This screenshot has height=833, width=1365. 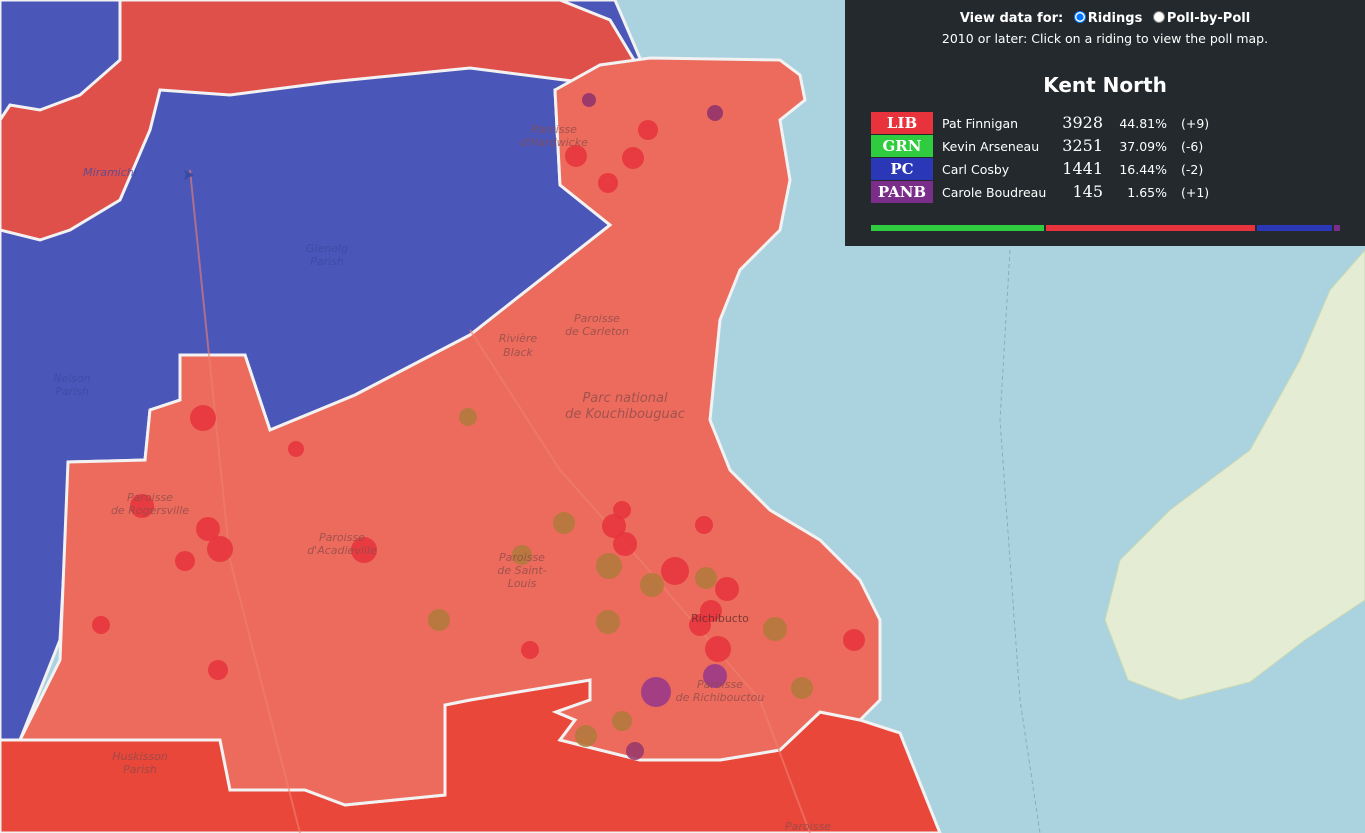 I want to click on votes: 145, so click(x=1087, y=191).